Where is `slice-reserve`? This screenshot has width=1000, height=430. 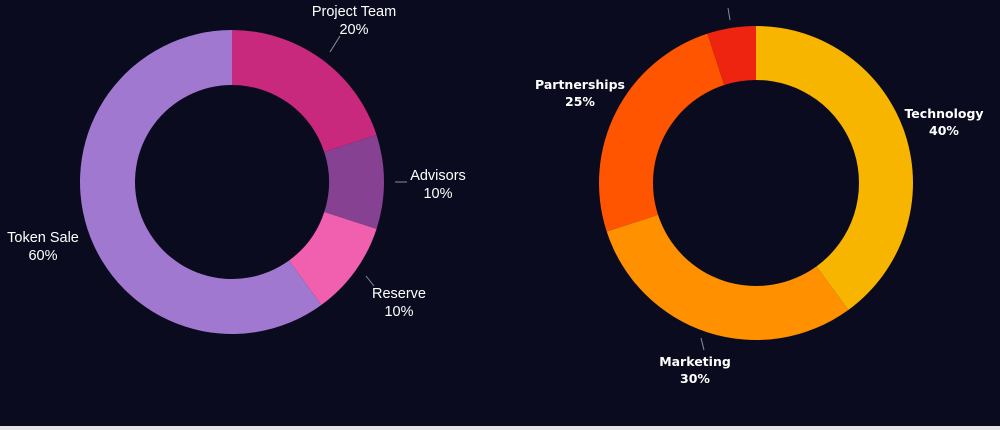 slice-reserve is located at coordinates (333, 258).